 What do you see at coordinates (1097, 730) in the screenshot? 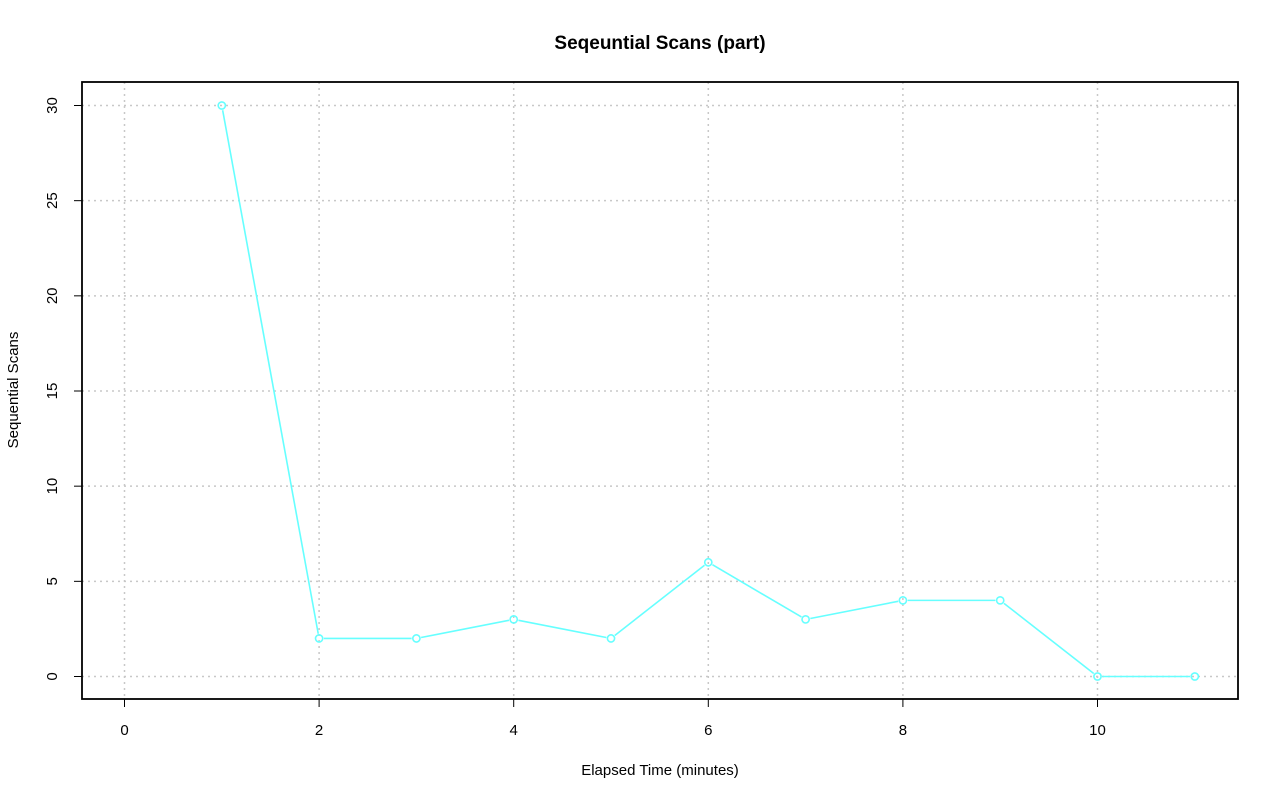
I see `x-tick-label: 10` at bounding box center [1097, 730].